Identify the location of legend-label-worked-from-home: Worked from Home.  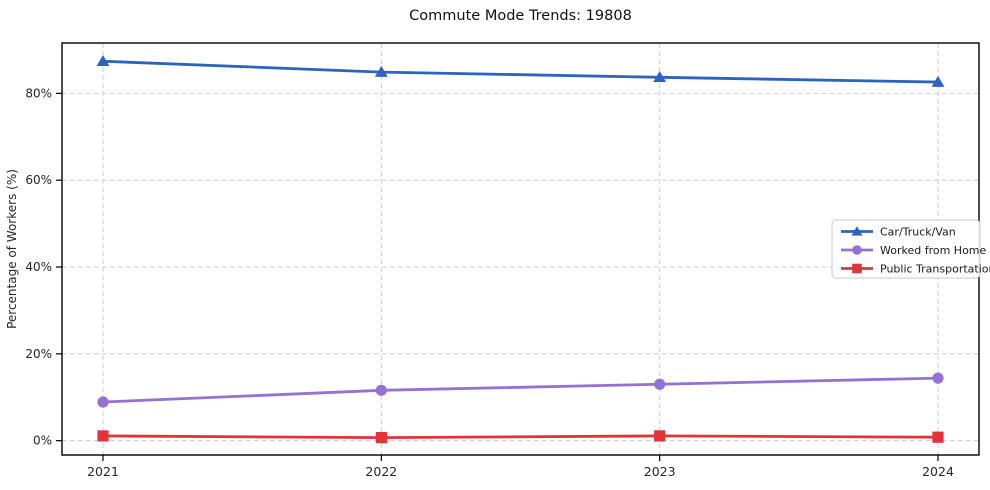
(933, 250).